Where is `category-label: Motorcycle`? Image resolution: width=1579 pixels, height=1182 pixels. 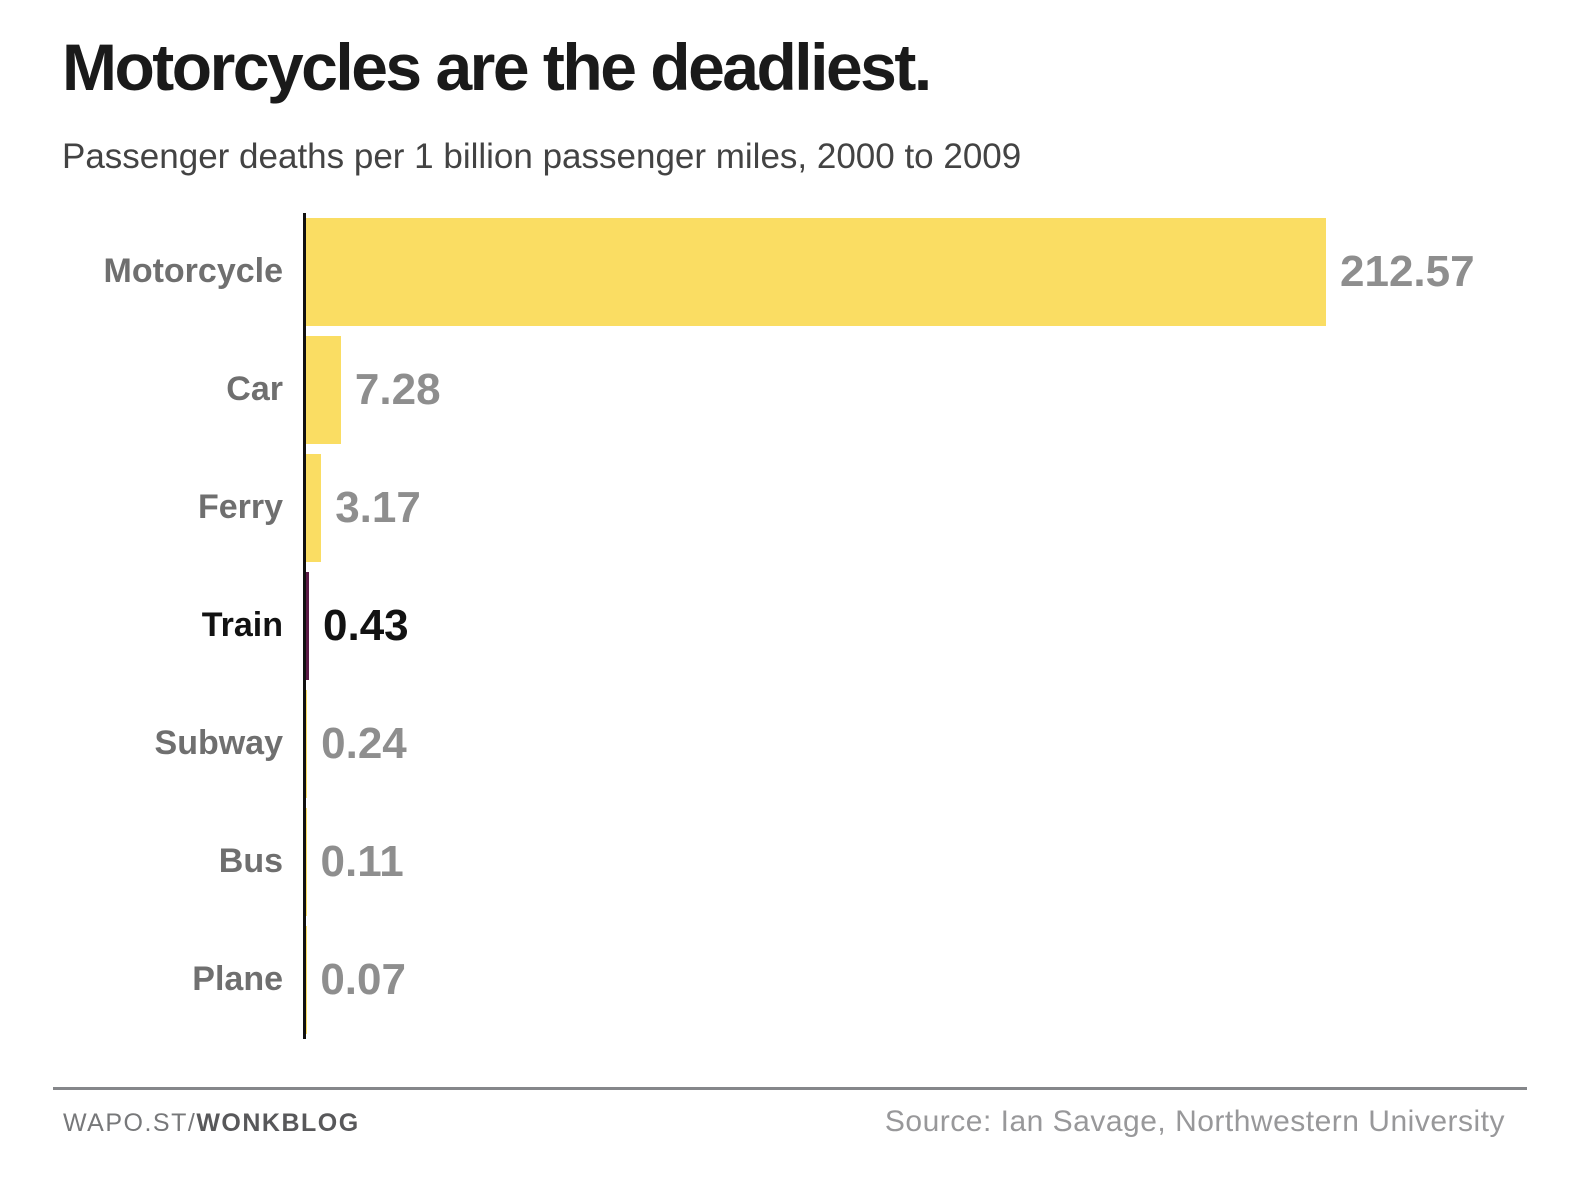
category-label: Motorcycle is located at coordinates (193, 271).